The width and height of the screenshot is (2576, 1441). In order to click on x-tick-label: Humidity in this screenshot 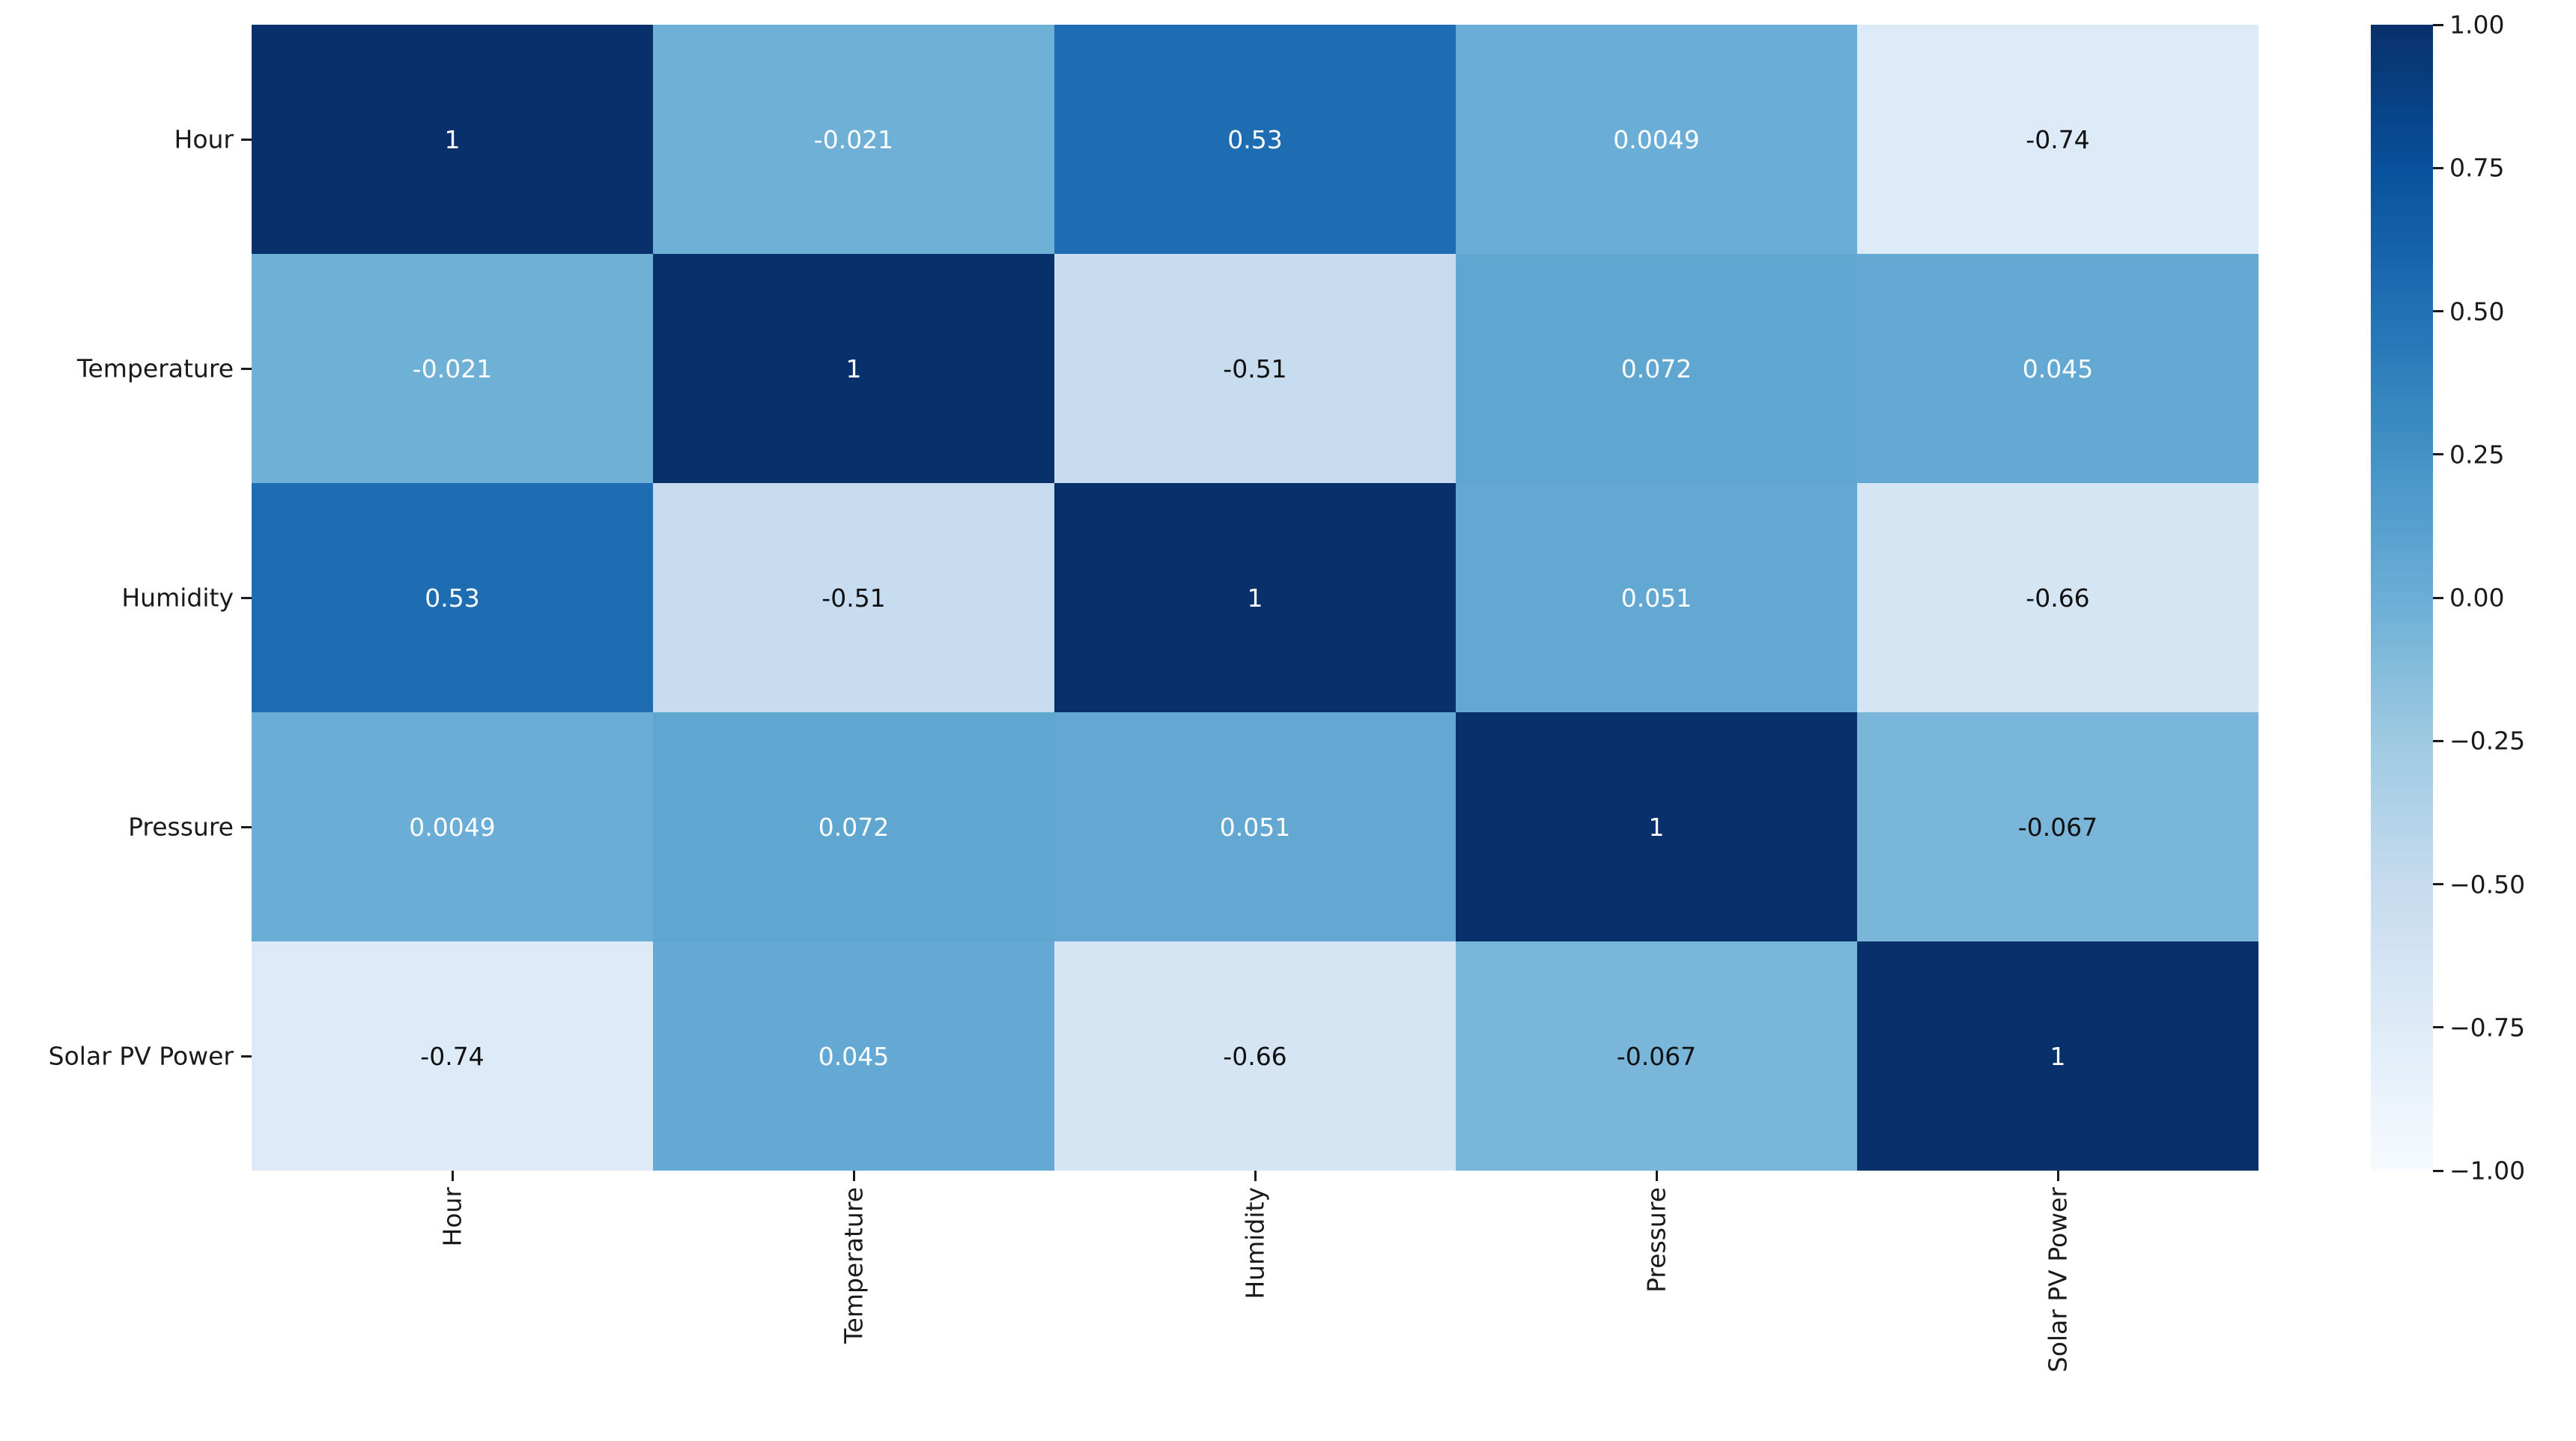, I will do `click(1255, 1243)`.